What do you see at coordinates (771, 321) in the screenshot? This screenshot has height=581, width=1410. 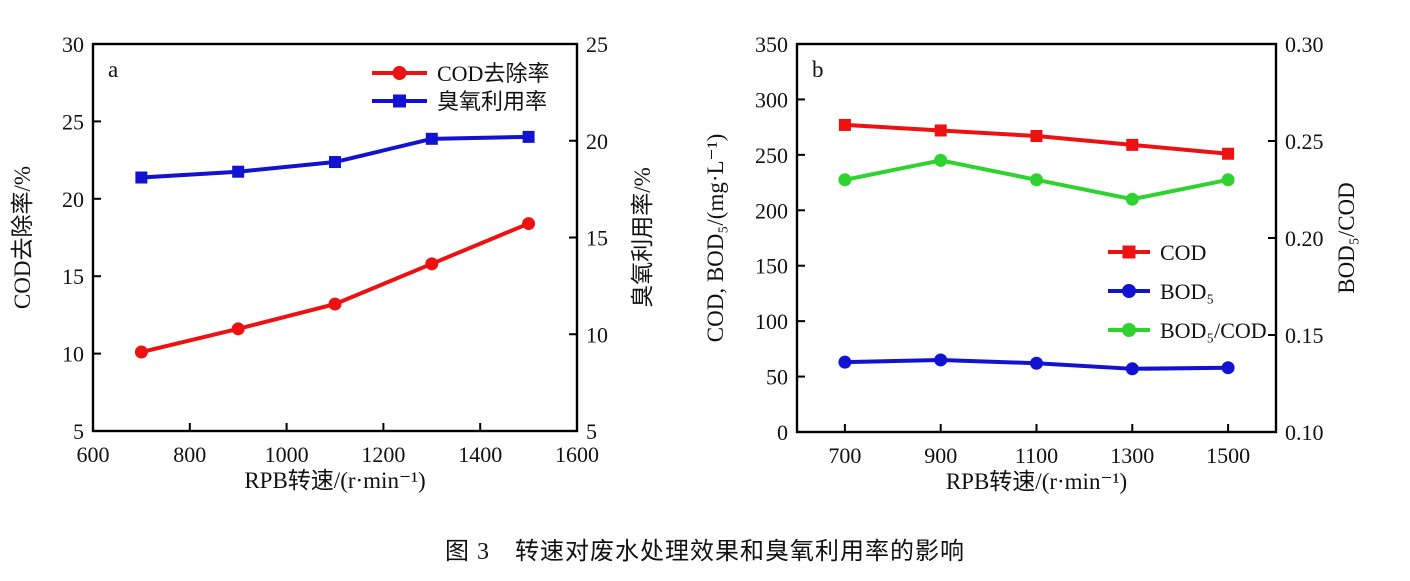 I see `y-tick-label: 100` at bounding box center [771, 321].